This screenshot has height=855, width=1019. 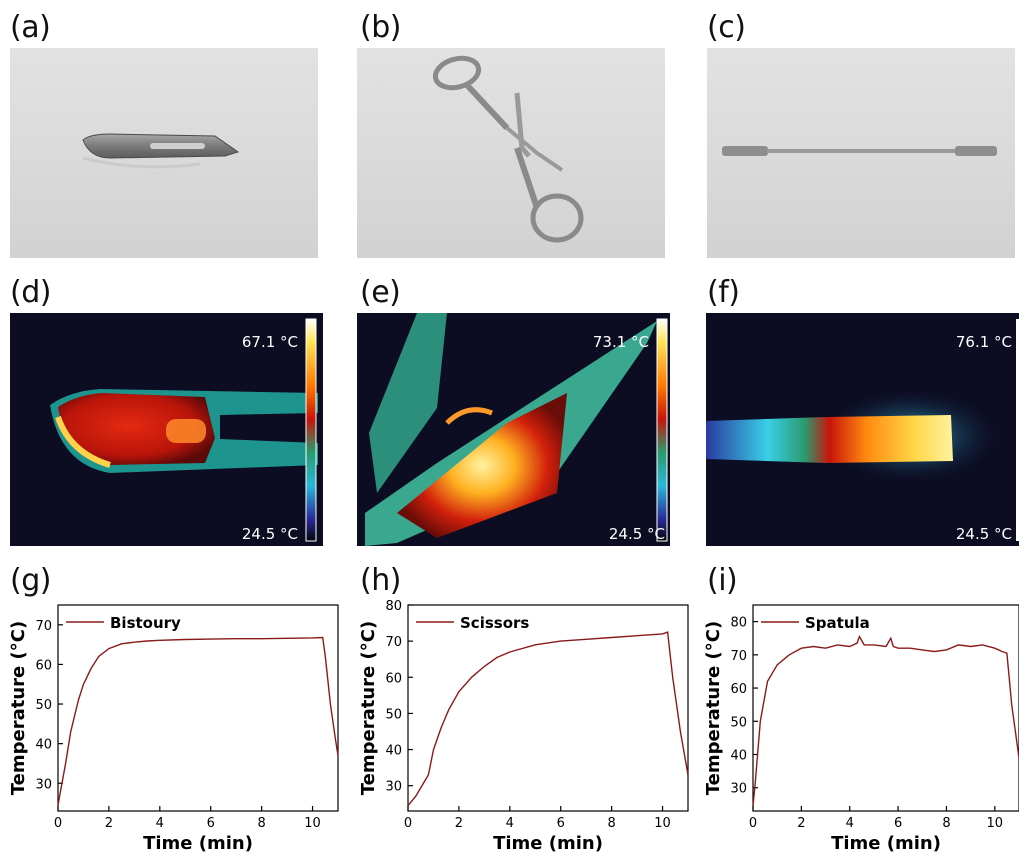 I want to click on thermal-max-label: 67.1 °C, so click(x=270, y=342).